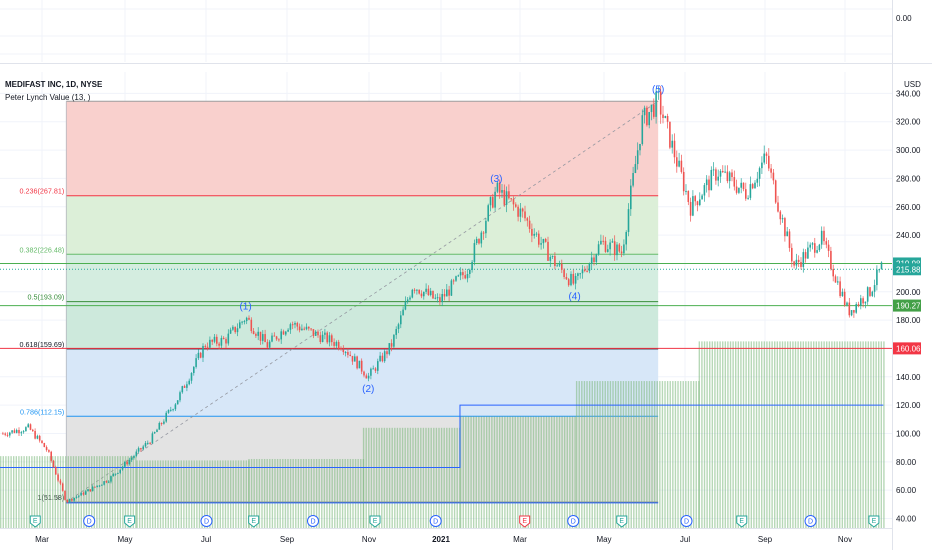  What do you see at coordinates (368, 389) in the screenshot?
I see `elliott-wave-label: (2)` at bounding box center [368, 389].